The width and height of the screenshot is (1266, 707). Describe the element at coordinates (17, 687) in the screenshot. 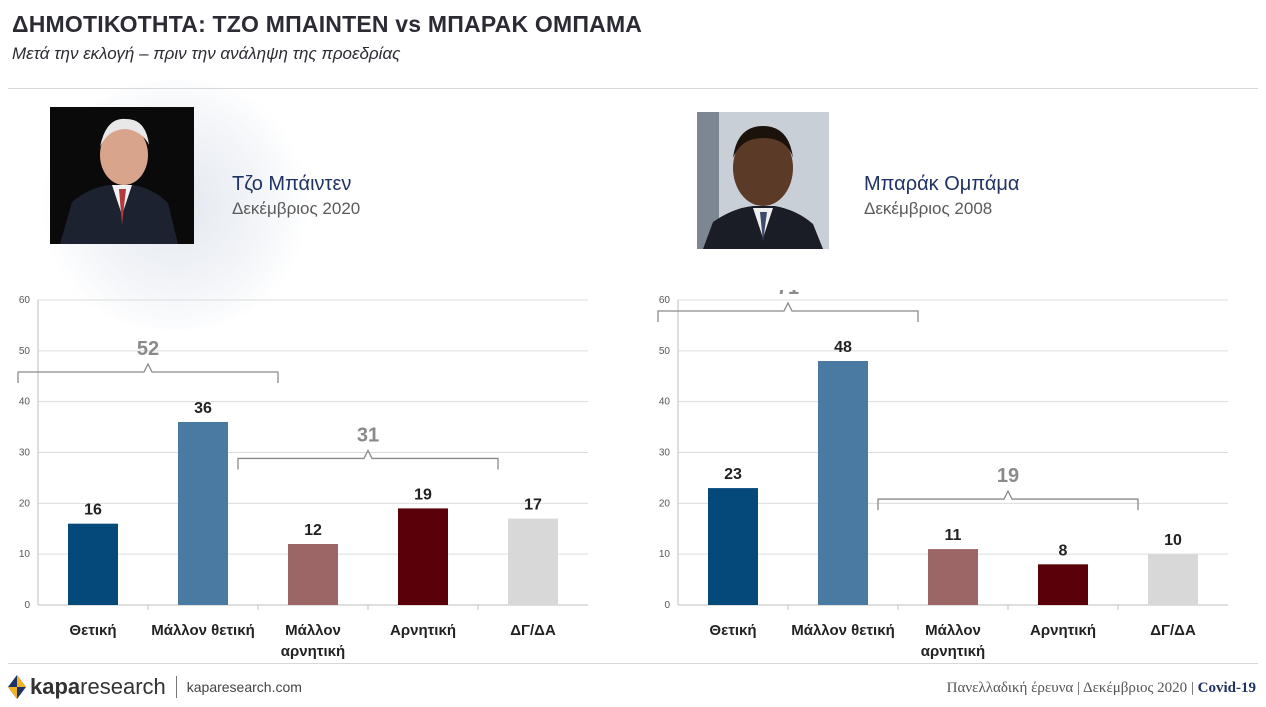

I see `kapa-logo-icon` at that location.